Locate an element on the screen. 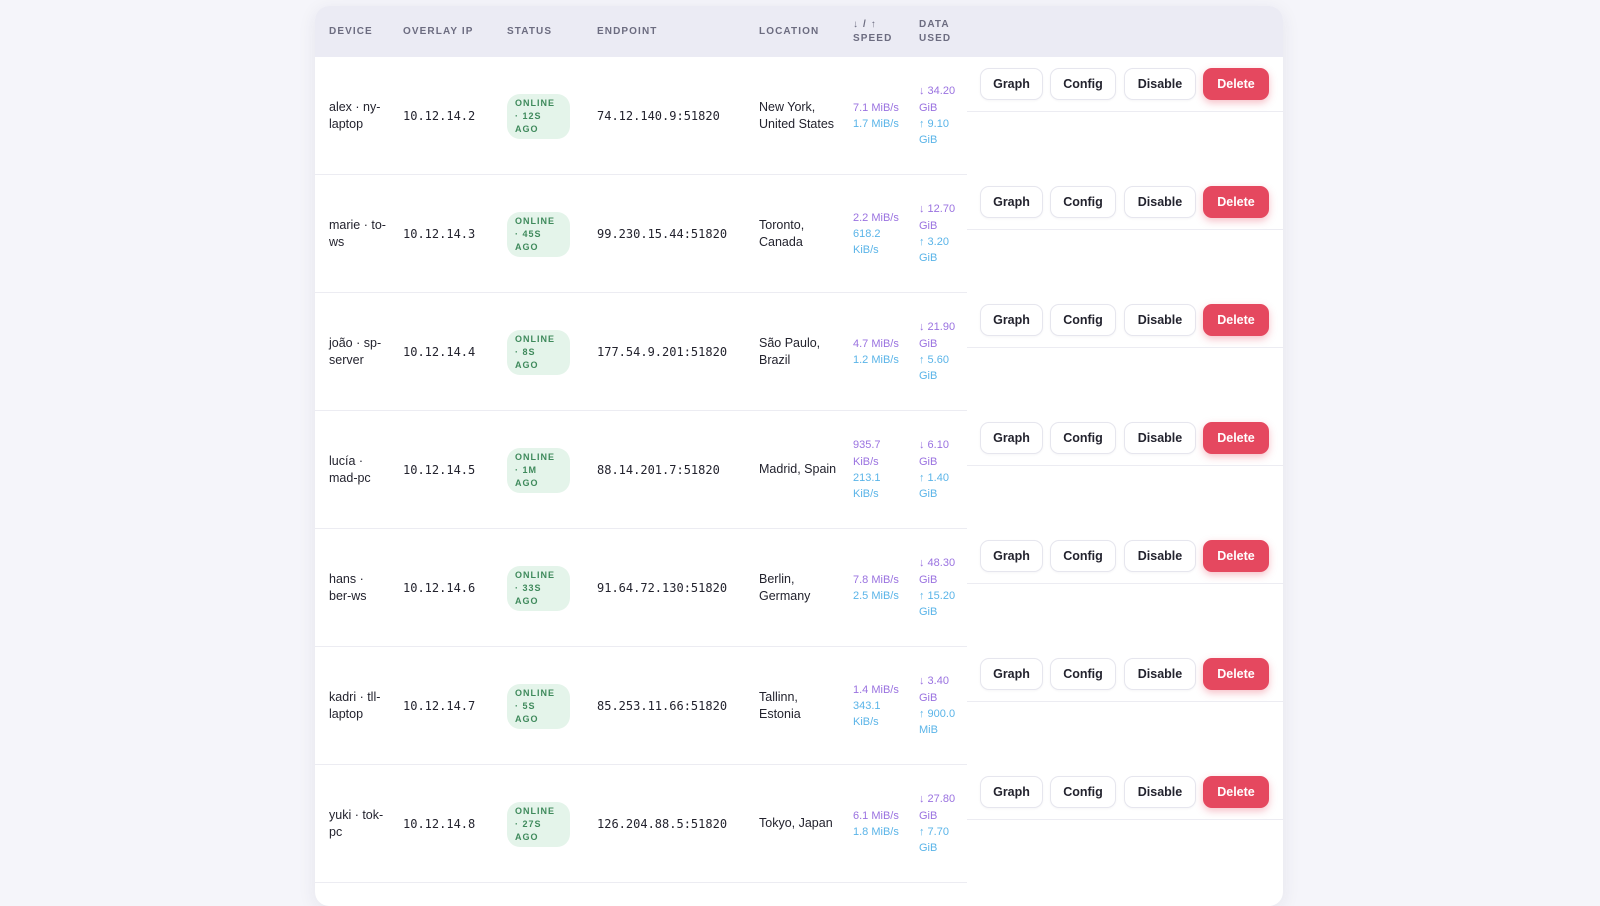 This screenshot has height=906, width=1600. data-down: ↓ 3.40 GiB is located at coordinates (934, 689).